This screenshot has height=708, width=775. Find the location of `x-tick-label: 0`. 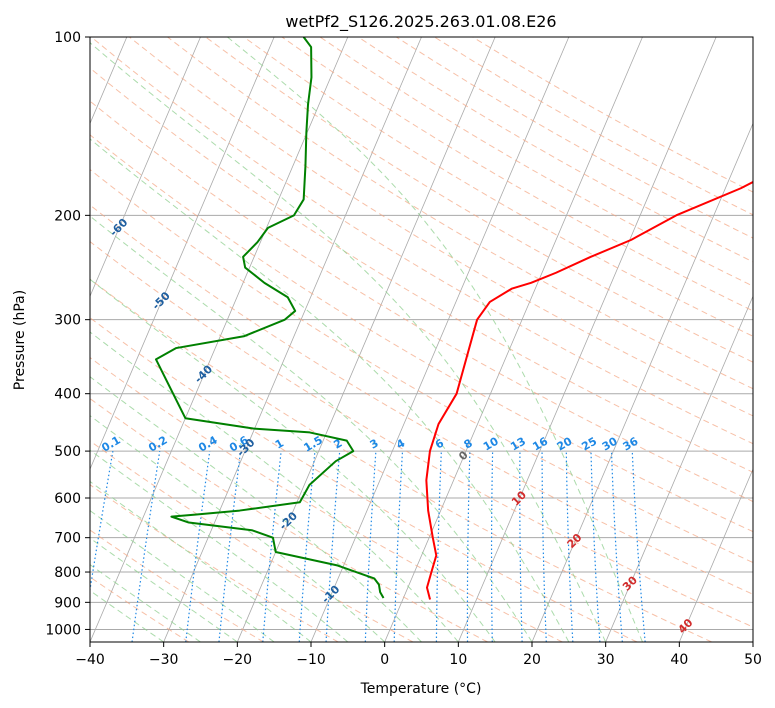

x-tick-label: 0 is located at coordinates (384, 660).